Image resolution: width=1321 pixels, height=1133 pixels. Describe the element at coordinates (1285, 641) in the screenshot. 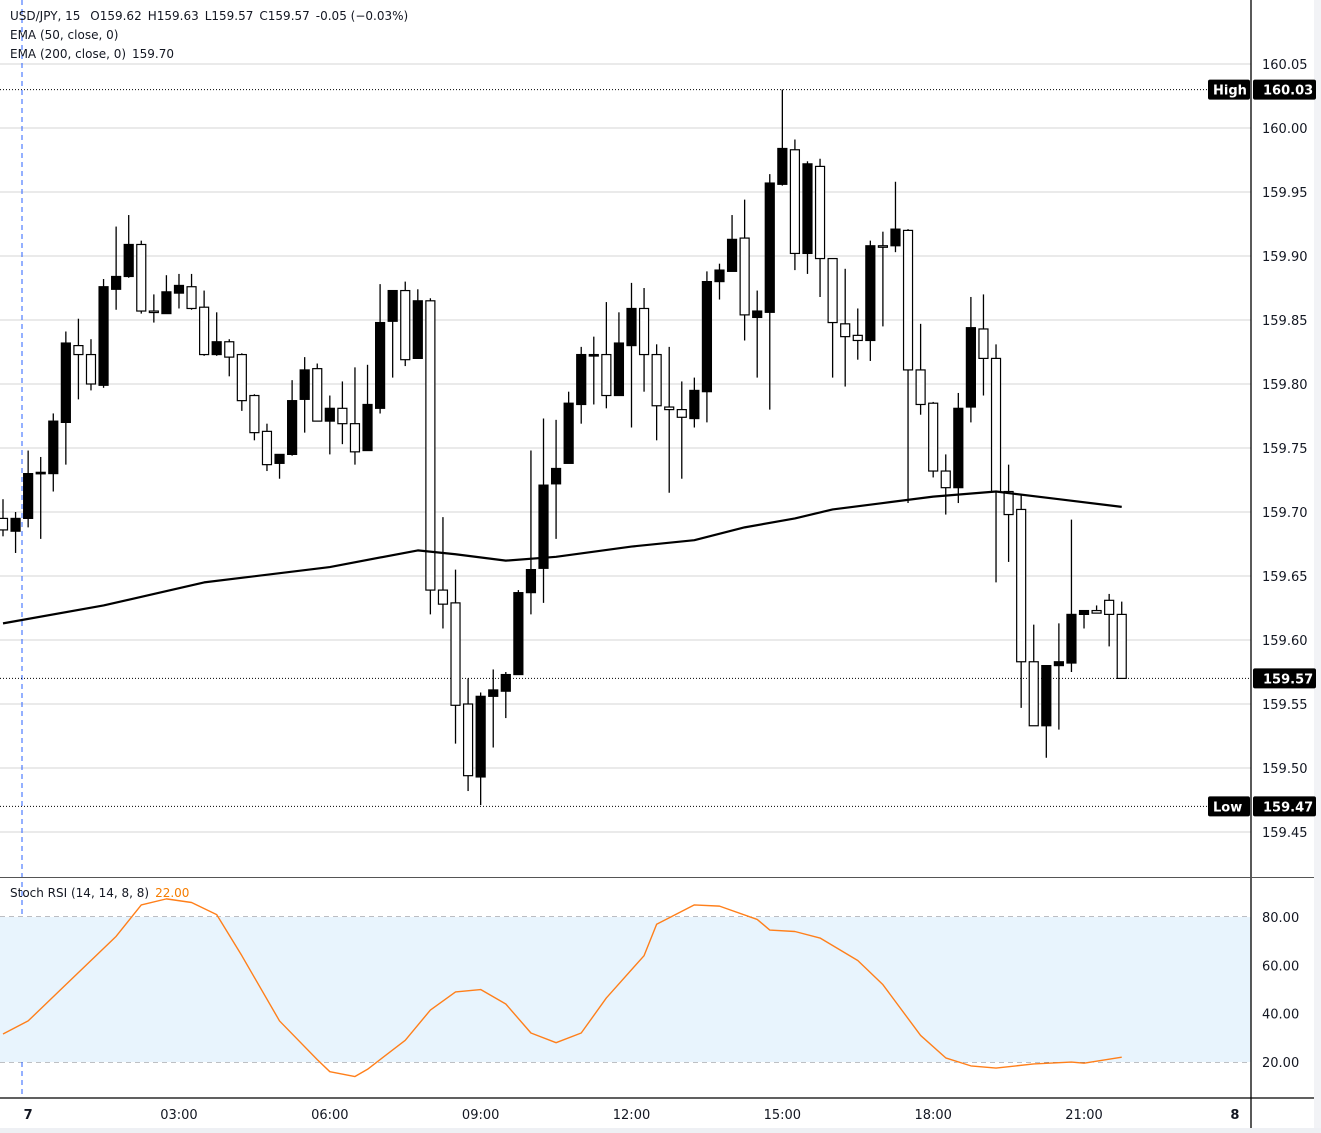

I see `price-tick-label: 159.60` at that location.